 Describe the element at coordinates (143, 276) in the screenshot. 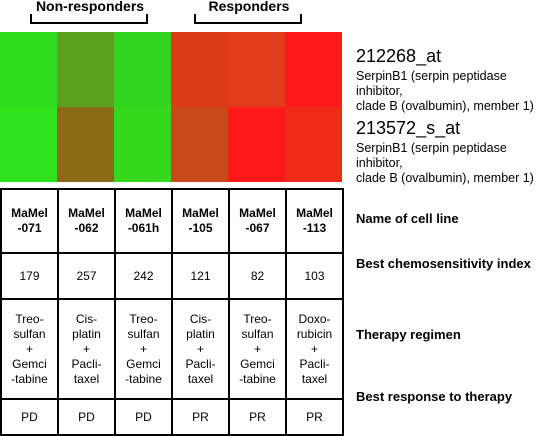

I see `chemosensitivity-value: 242` at that location.